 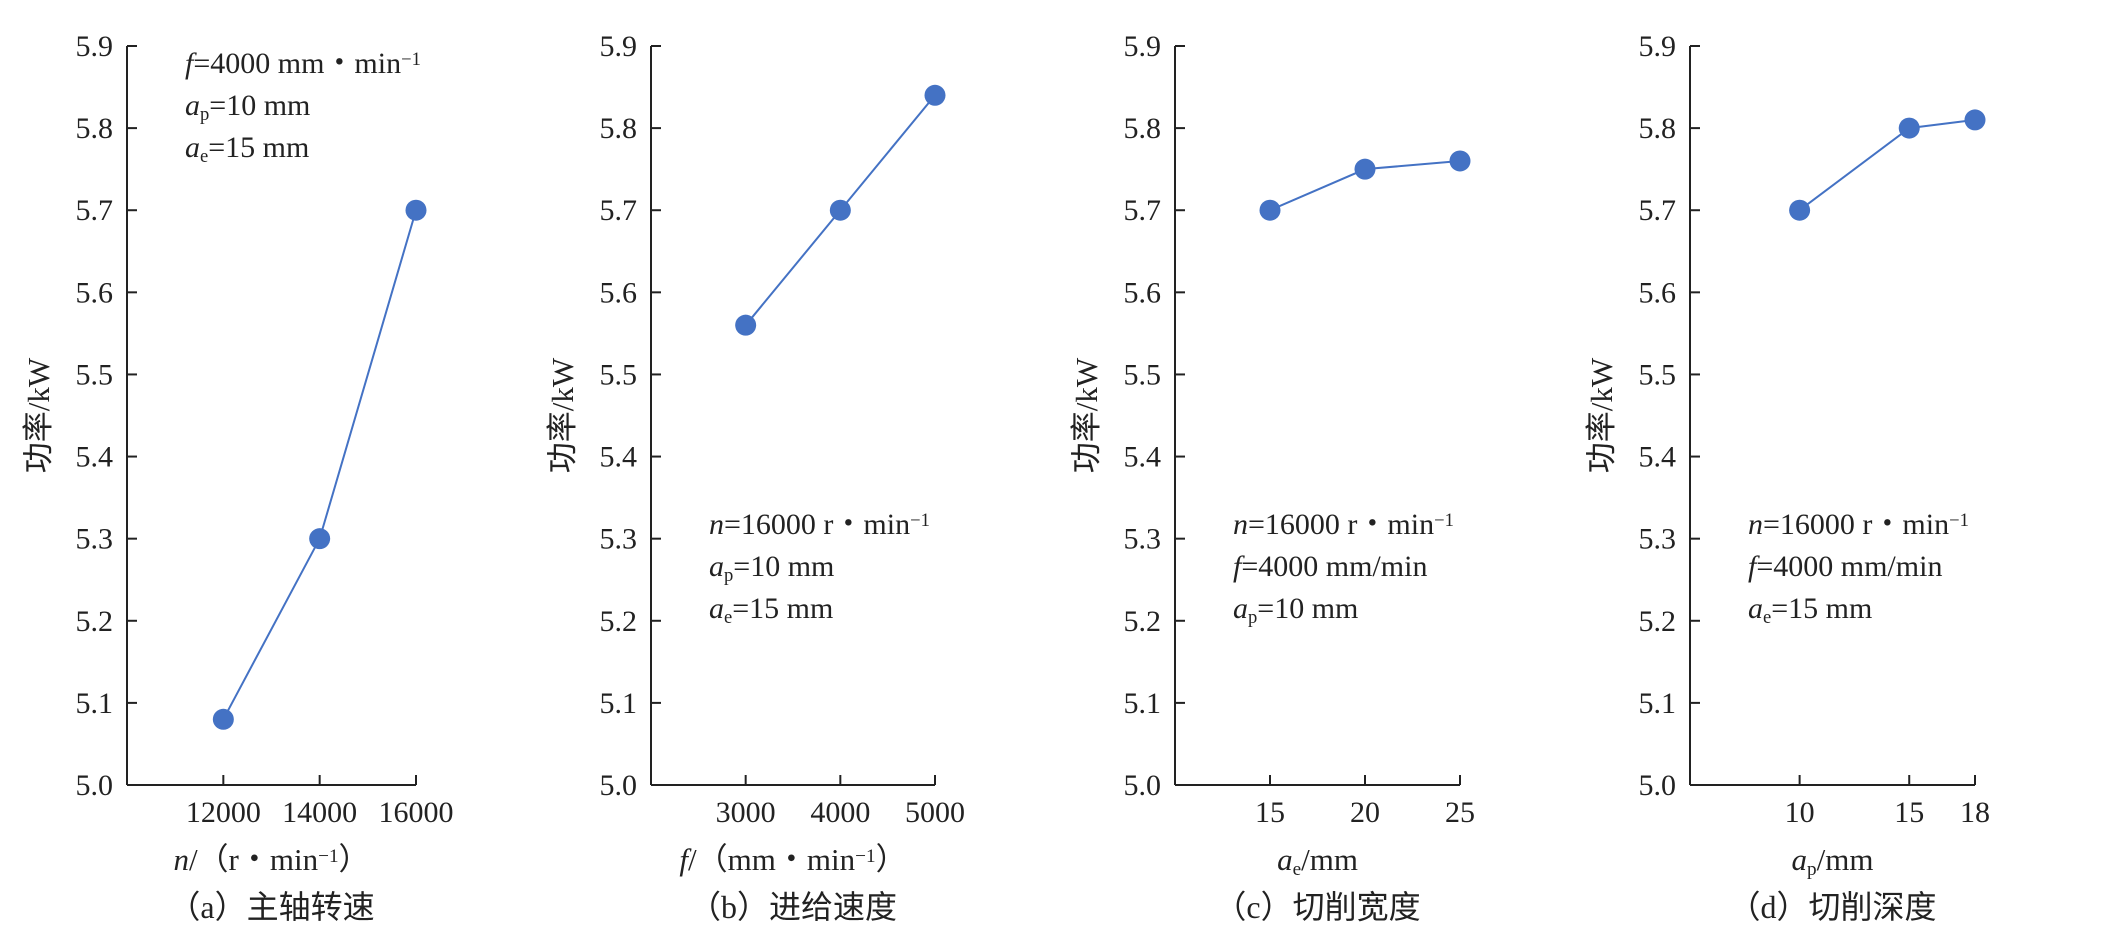 What do you see at coordinates (303, 63) in the screenshot?
I see `parameter-annotation: f=4000 mm・min−1` at bounding box center [303, 63].